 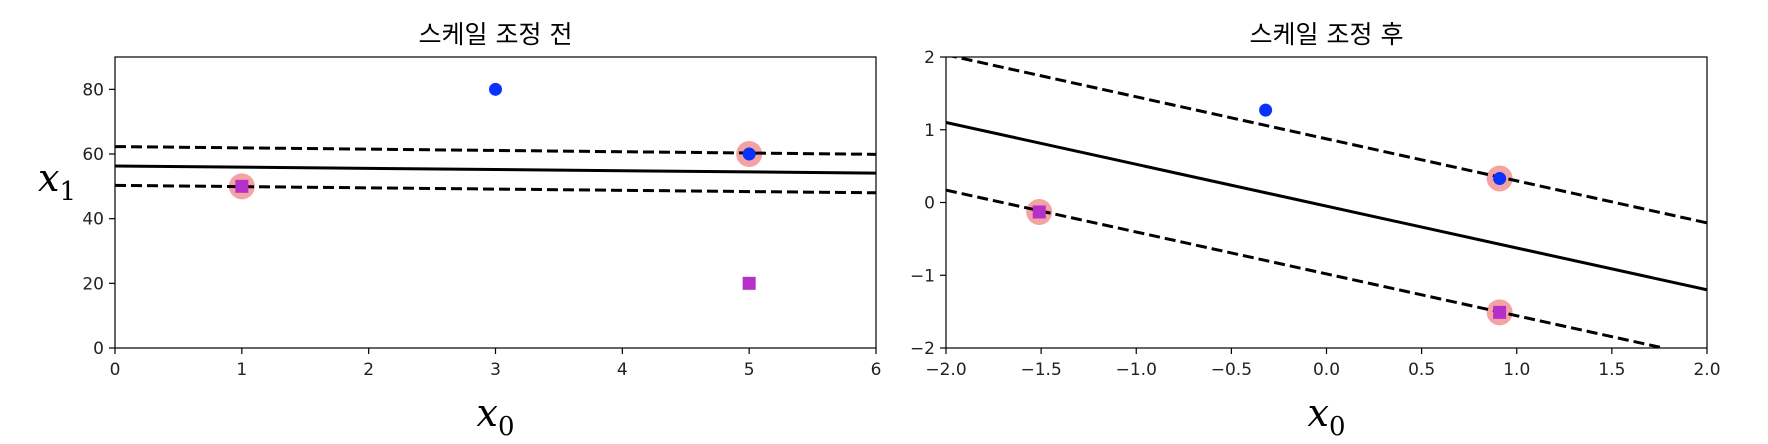 I want to click on x-tick-label: 1.5, so click(x=1611, y=370).